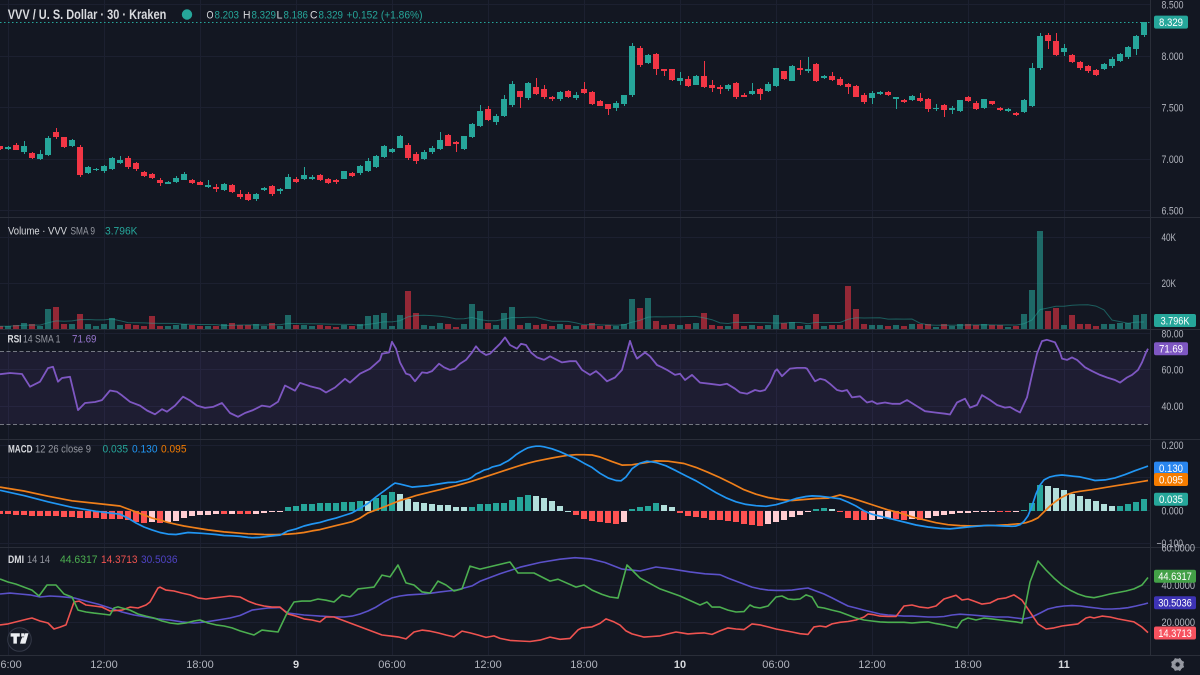  What do you see at coordinates (314, 15) in the screenshot?
I see `svg-text: C` at bounding box center [314, 15].